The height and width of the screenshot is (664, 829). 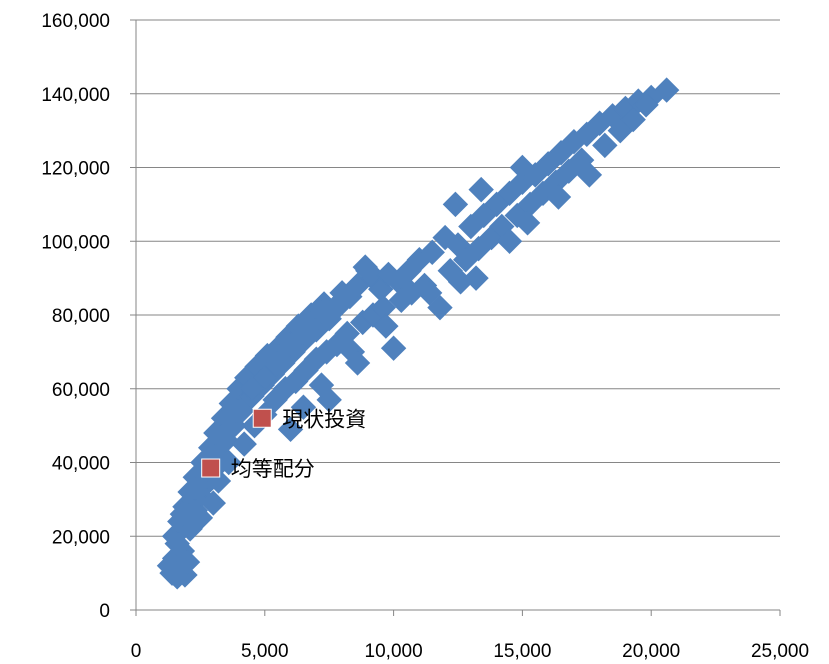 I want to click on x-tick-label: 25,000, so click(x=780, y=651).